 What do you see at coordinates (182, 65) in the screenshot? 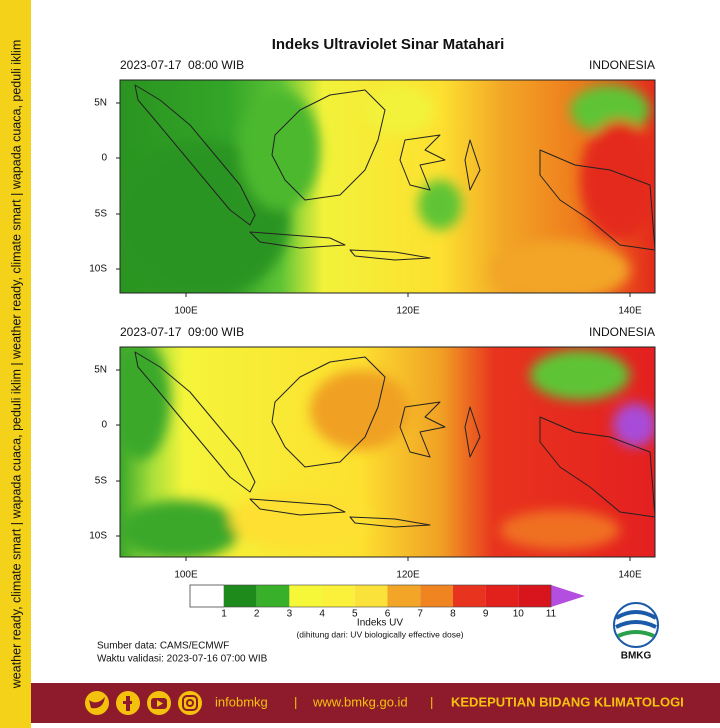
I see `panel-datetime: 2023-07-17 08:00 WIB` at bounding box center [182, 65].